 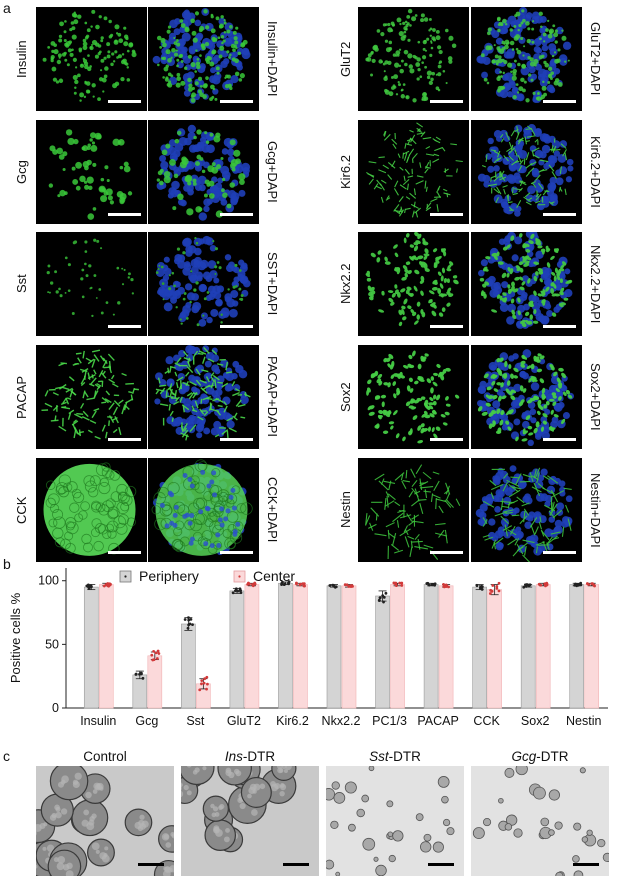 I want to click on bar-periphery-sst, so click(x=188, y=666).